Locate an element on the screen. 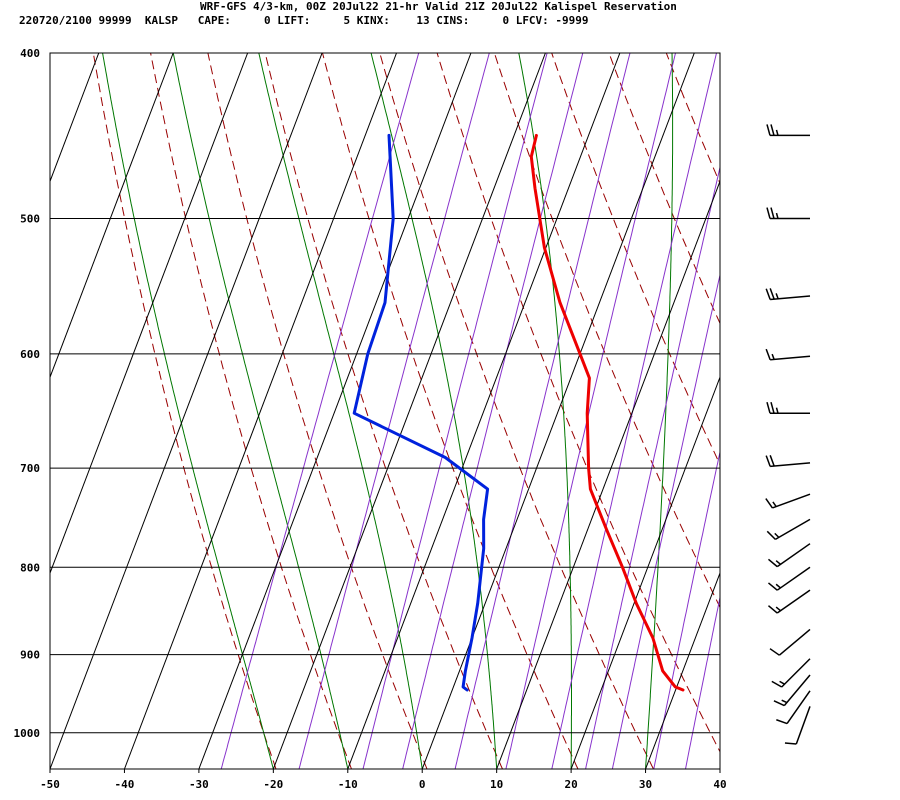  temperature-axis: -50 -40 -30 -20 -10 0 10 20 30 40 is located at coordinates (383, 780).